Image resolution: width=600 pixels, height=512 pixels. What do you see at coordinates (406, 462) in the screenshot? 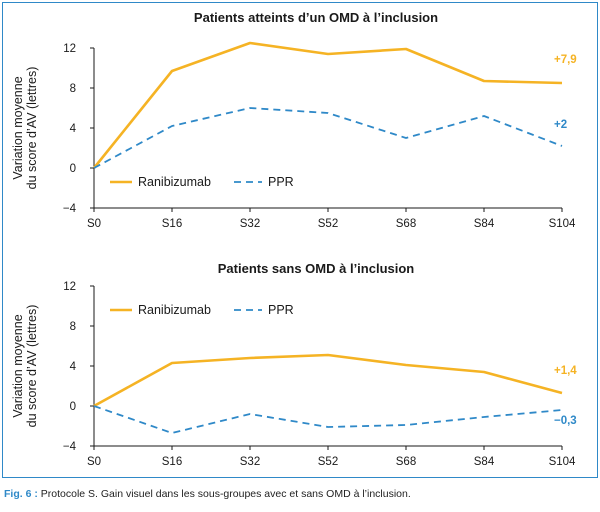
I see `panel2-xtick-label-4: S68` at bounding box center [406, 462].